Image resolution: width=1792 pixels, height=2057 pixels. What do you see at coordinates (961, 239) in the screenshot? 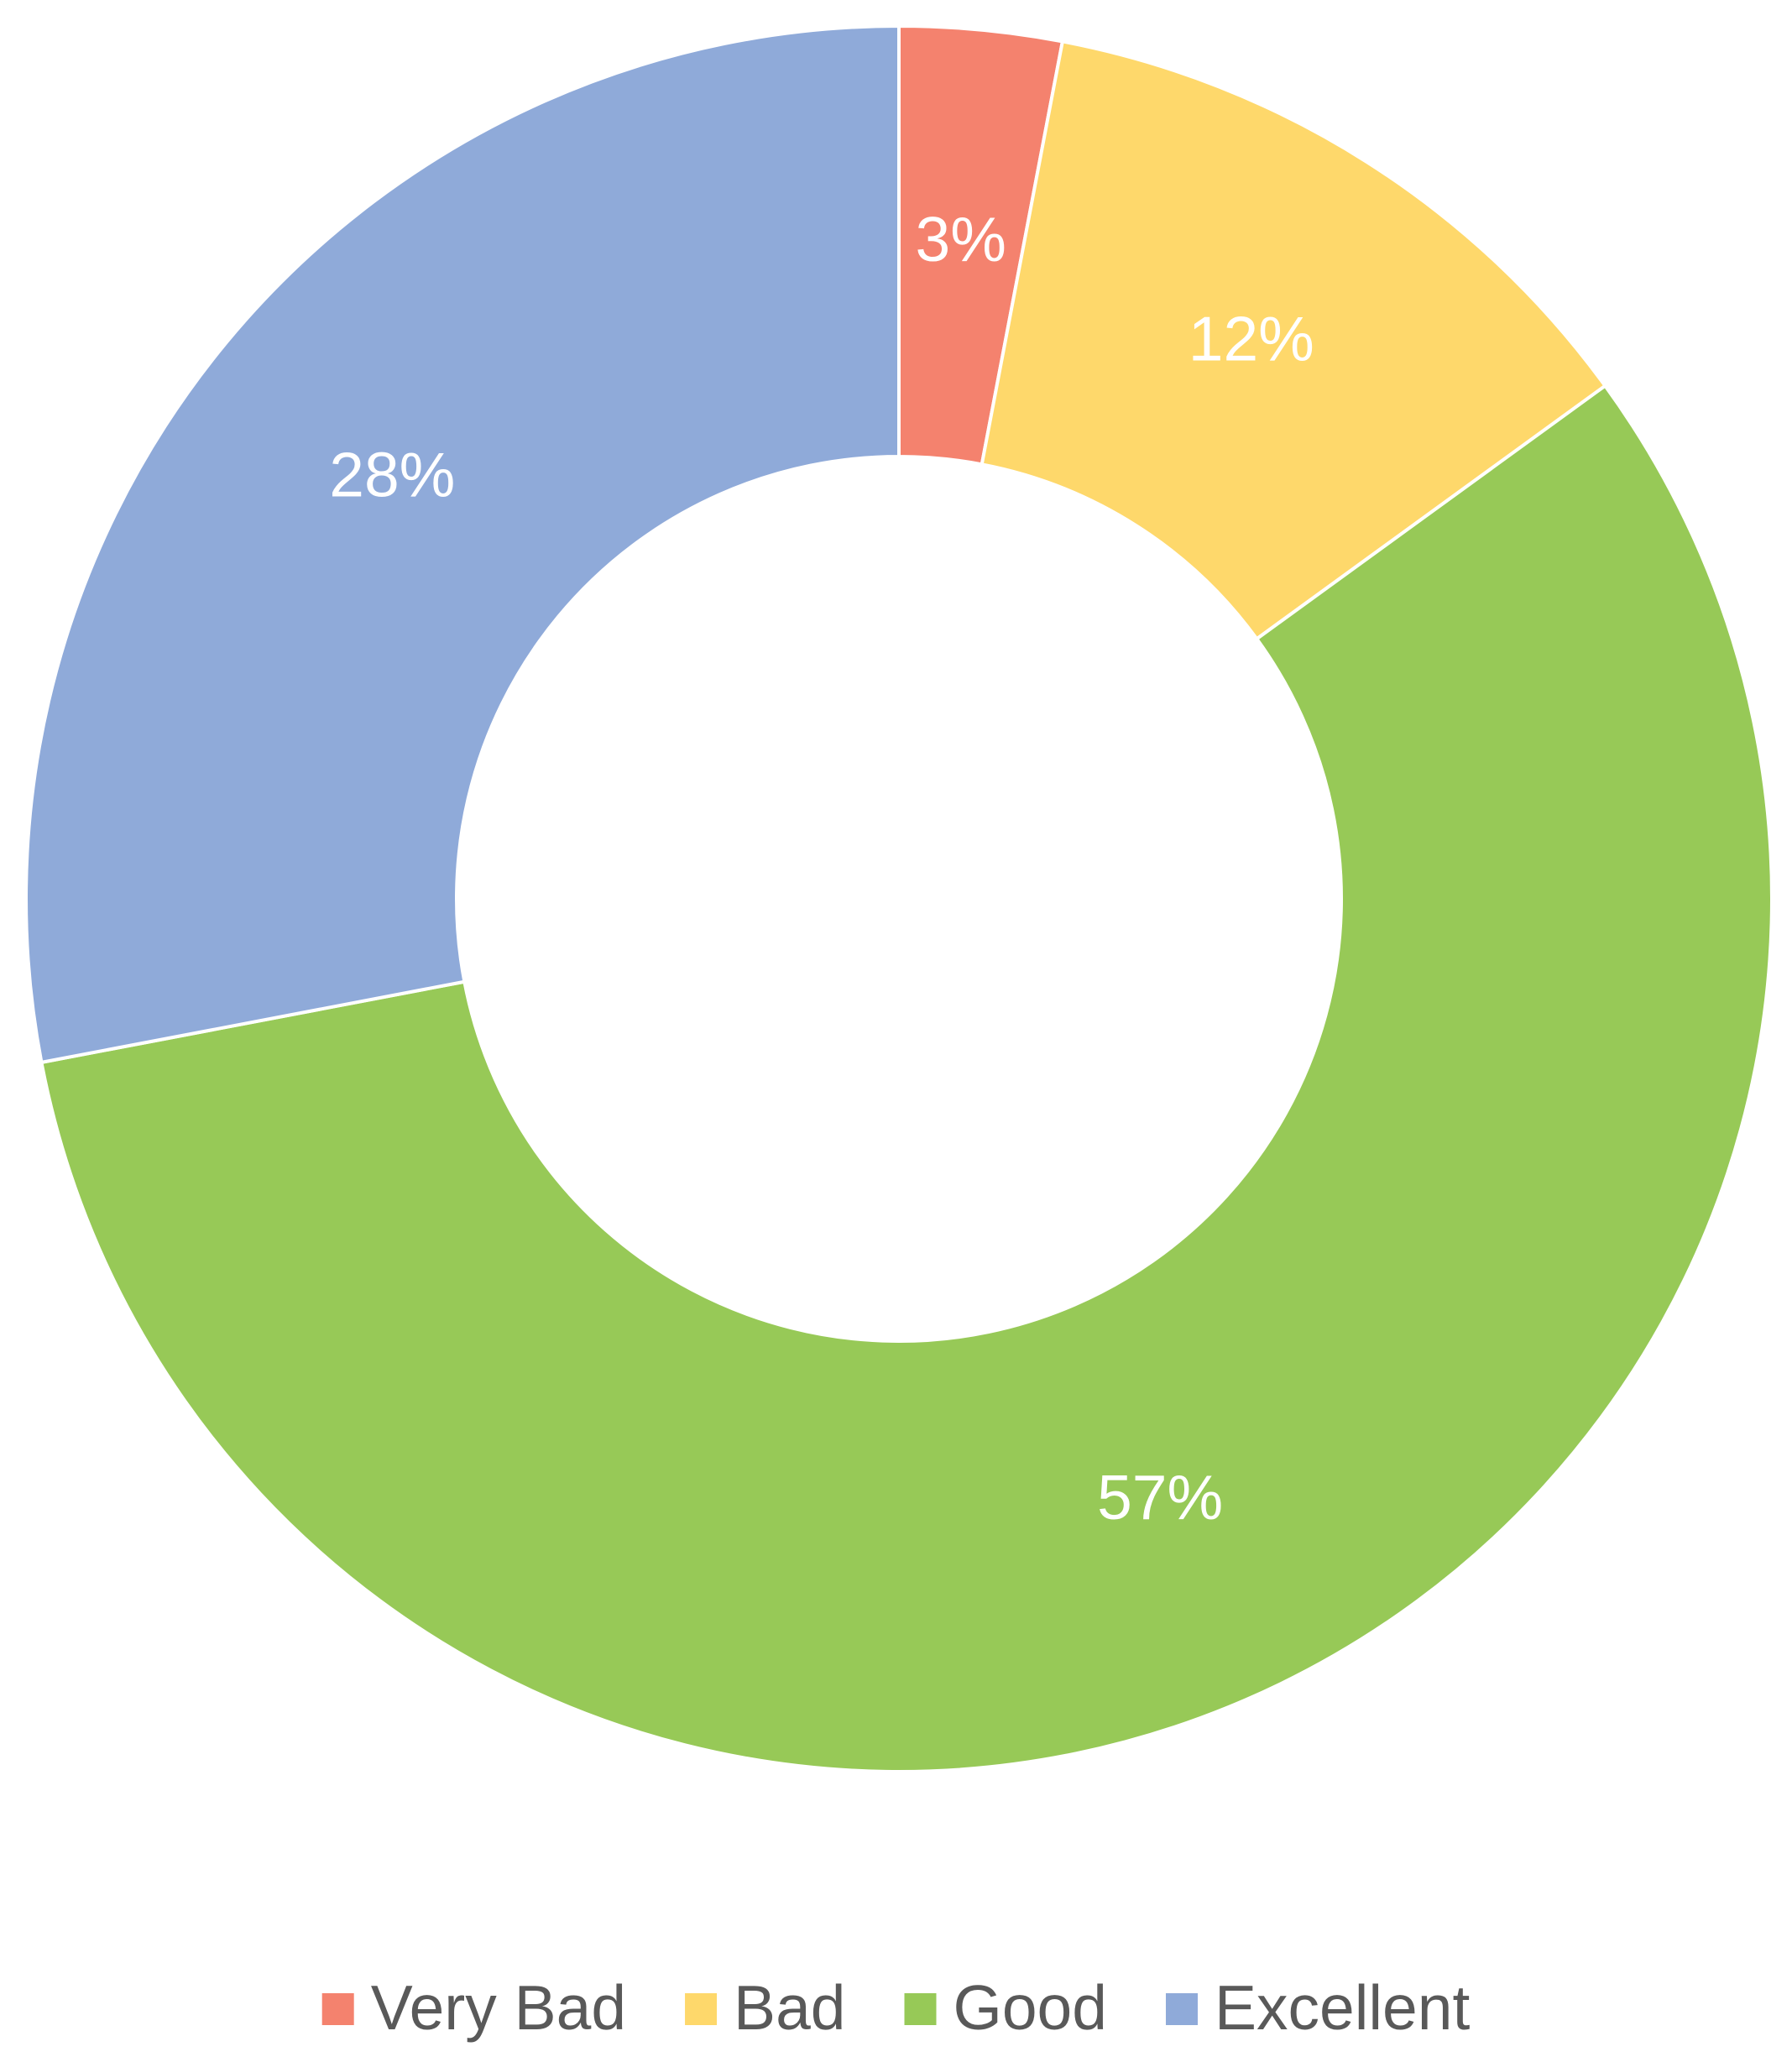
I see `value-label: 3%` at bounding box center [961, 239].